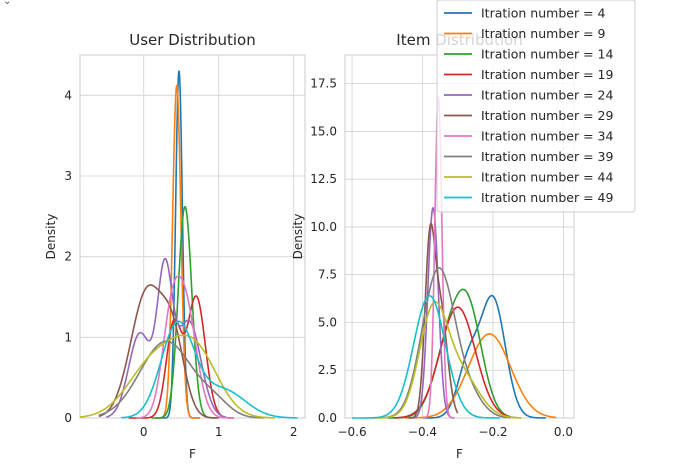 This screenshot has width=677, height=466. What do you see at coordinates (323, 227) in the screenshot?
I see `item-ytick-label: 10.0` at bounding box center [323, 227].